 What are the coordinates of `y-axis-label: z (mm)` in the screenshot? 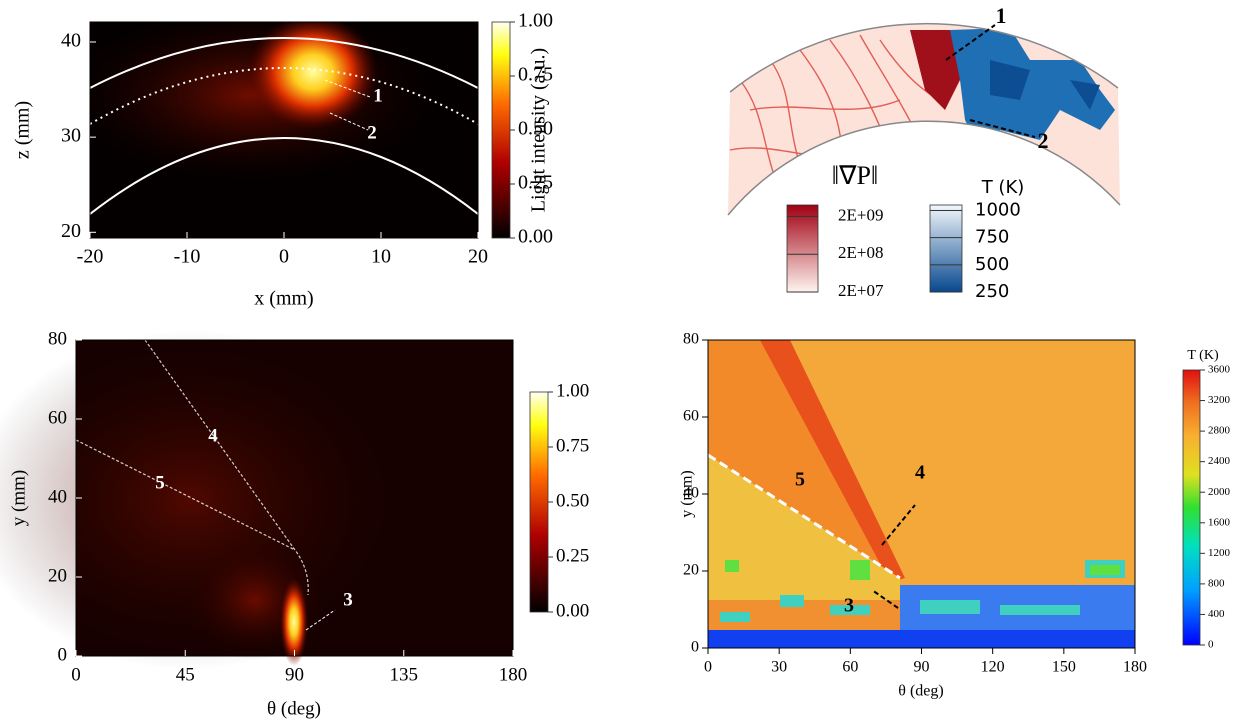 It's located at (23, 130).